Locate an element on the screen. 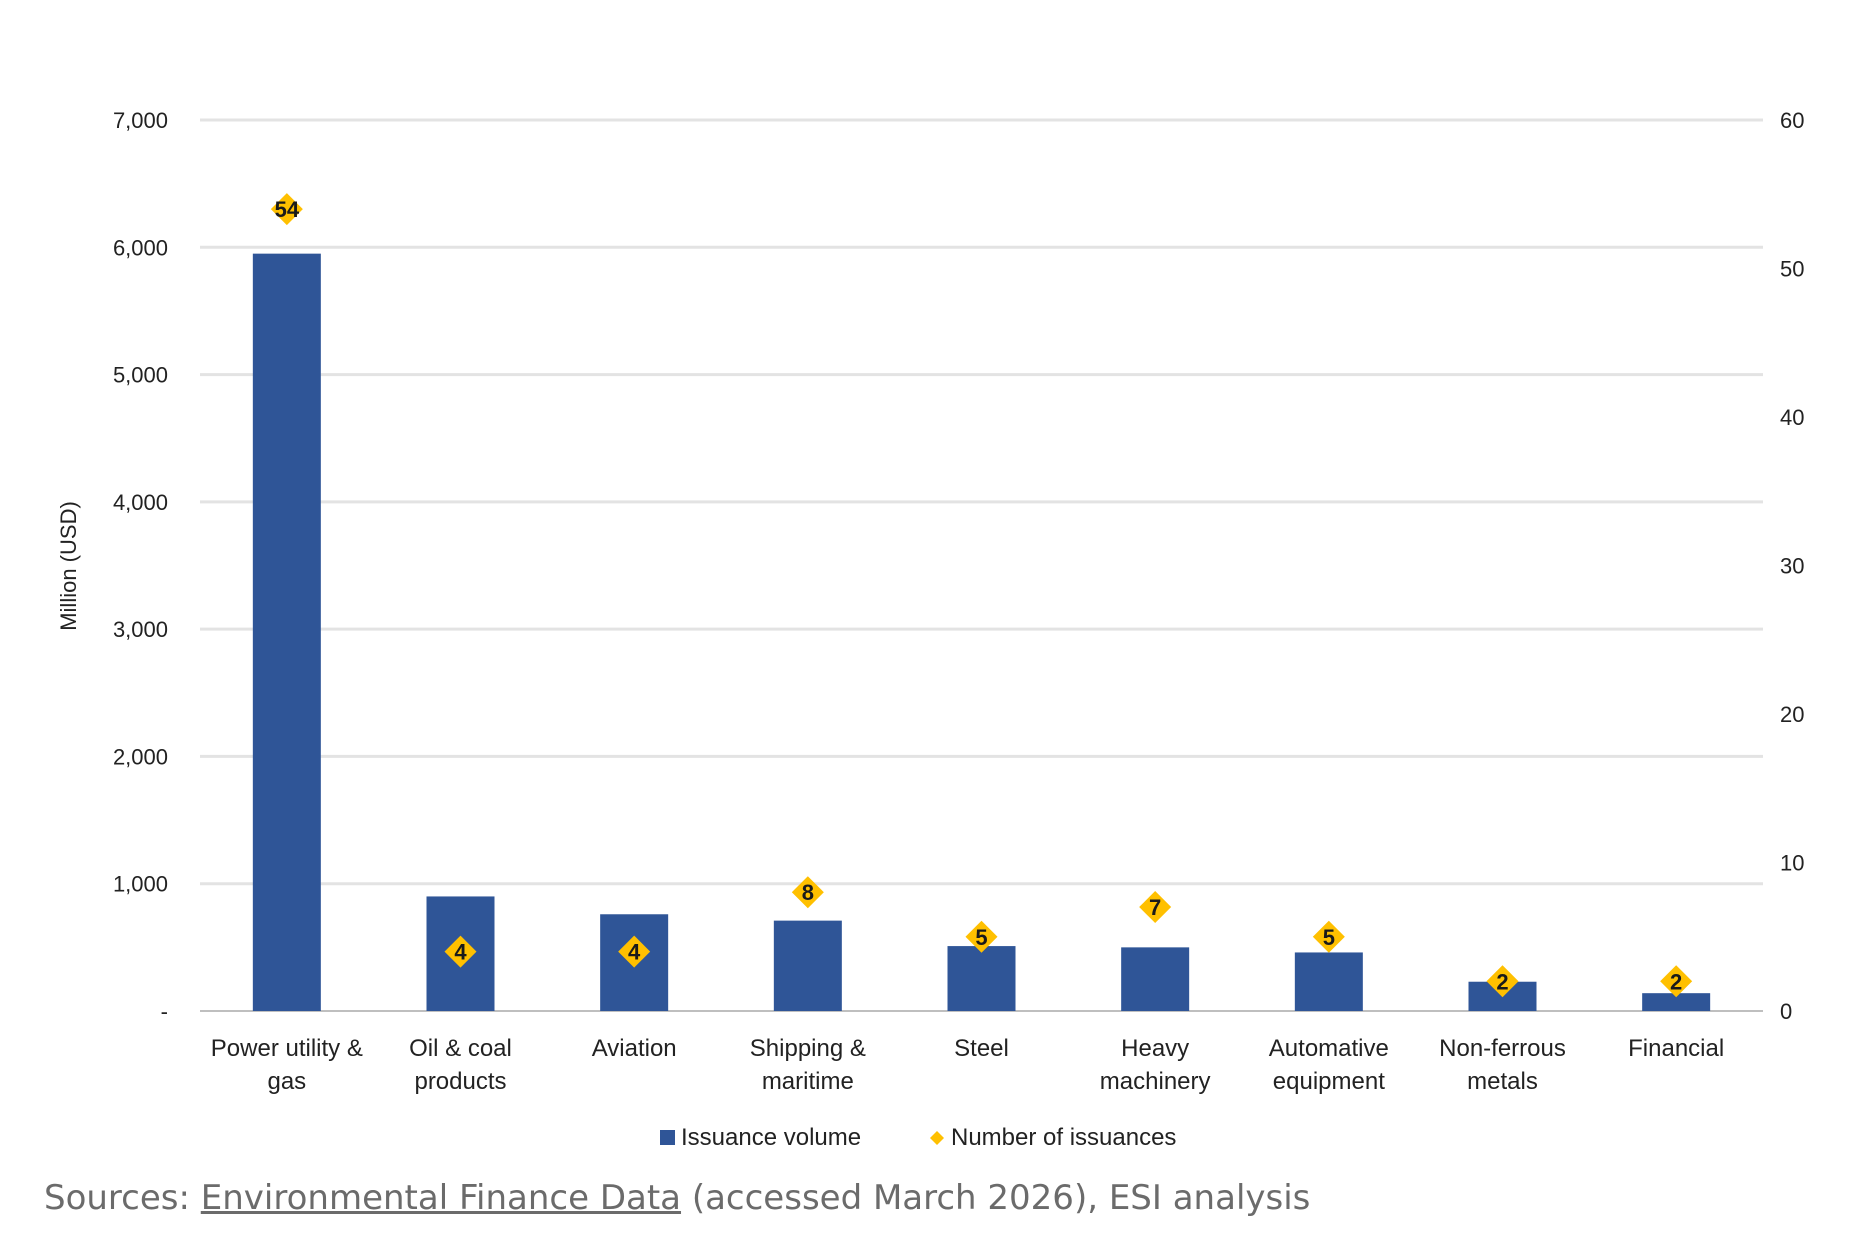 This screenshot has width=1866, height=1244. category-label: Oil & coal products is located at coordinates (460, 1065).